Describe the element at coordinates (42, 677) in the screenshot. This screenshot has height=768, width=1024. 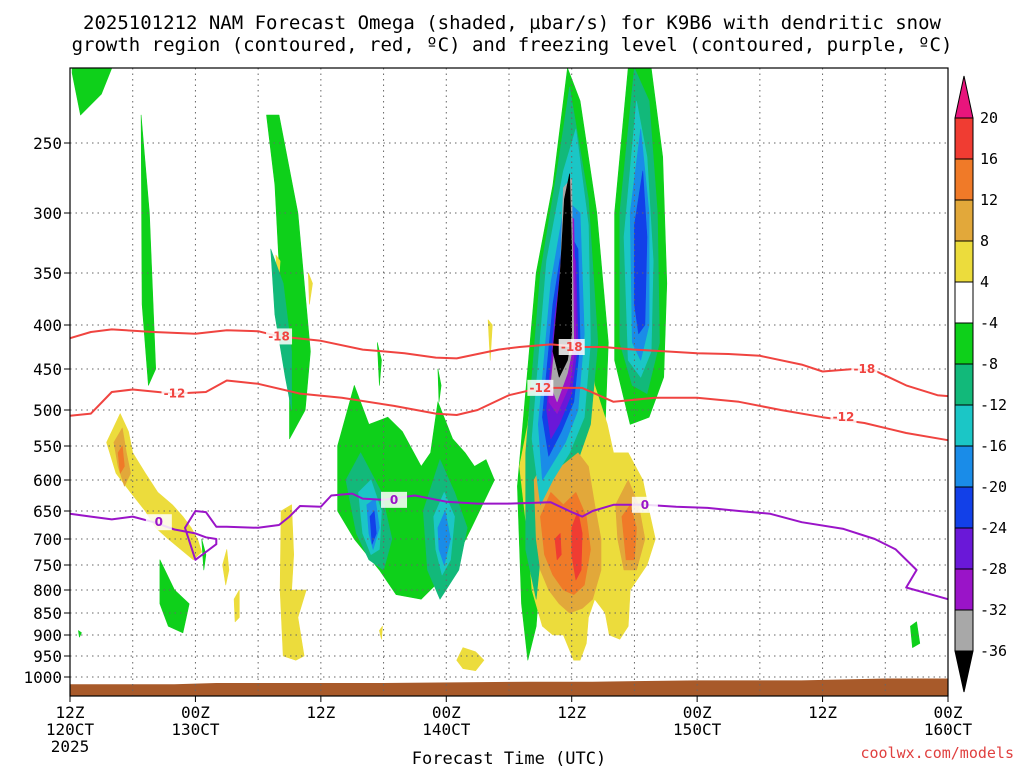
I see `y-tick-label: 1000` at that location.